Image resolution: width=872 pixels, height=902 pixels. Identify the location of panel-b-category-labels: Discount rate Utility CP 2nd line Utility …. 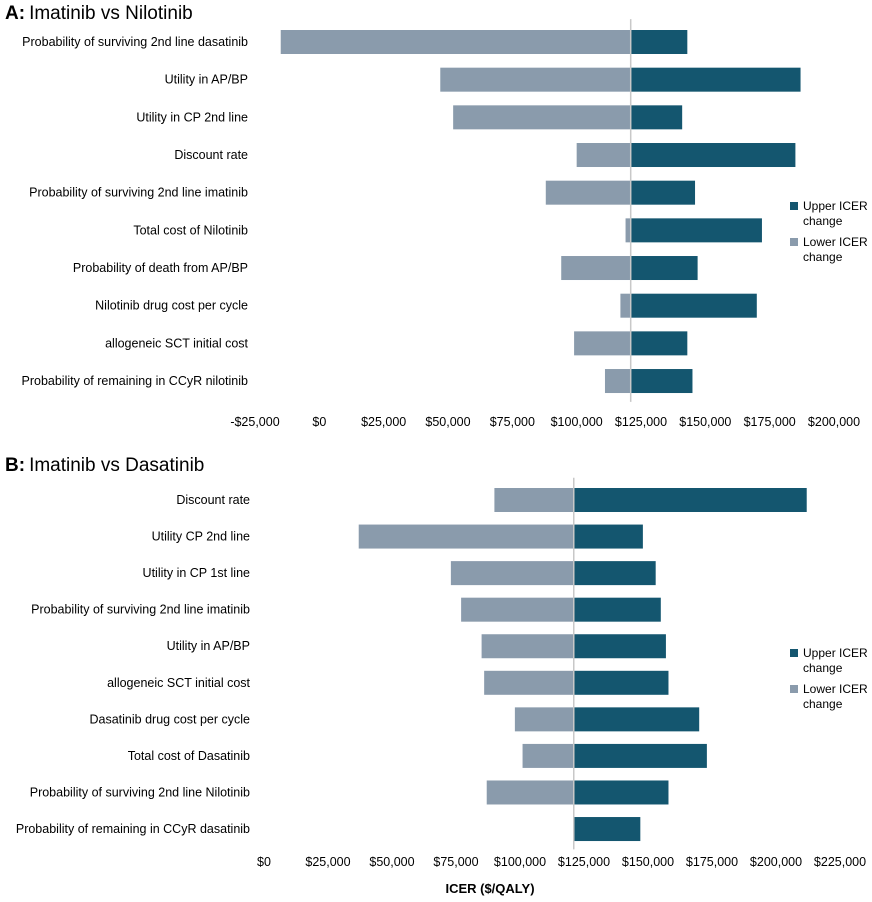
(133, 664).